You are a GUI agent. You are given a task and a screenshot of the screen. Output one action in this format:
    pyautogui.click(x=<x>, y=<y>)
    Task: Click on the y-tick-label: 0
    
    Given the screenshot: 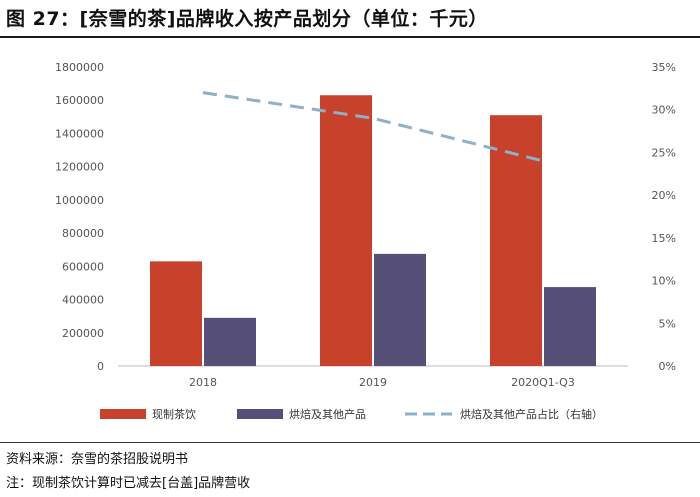 What is the action you would take?
    pyautogui.click(x=100, y=366)
    